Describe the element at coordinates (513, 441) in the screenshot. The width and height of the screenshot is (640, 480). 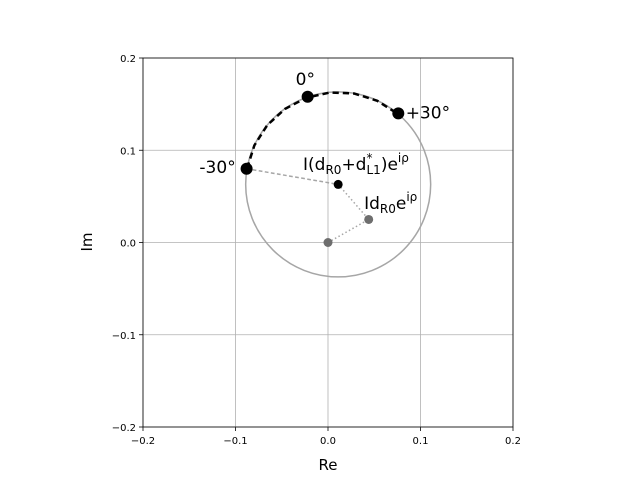
I see `x-tick-label: 0.2` at that location.